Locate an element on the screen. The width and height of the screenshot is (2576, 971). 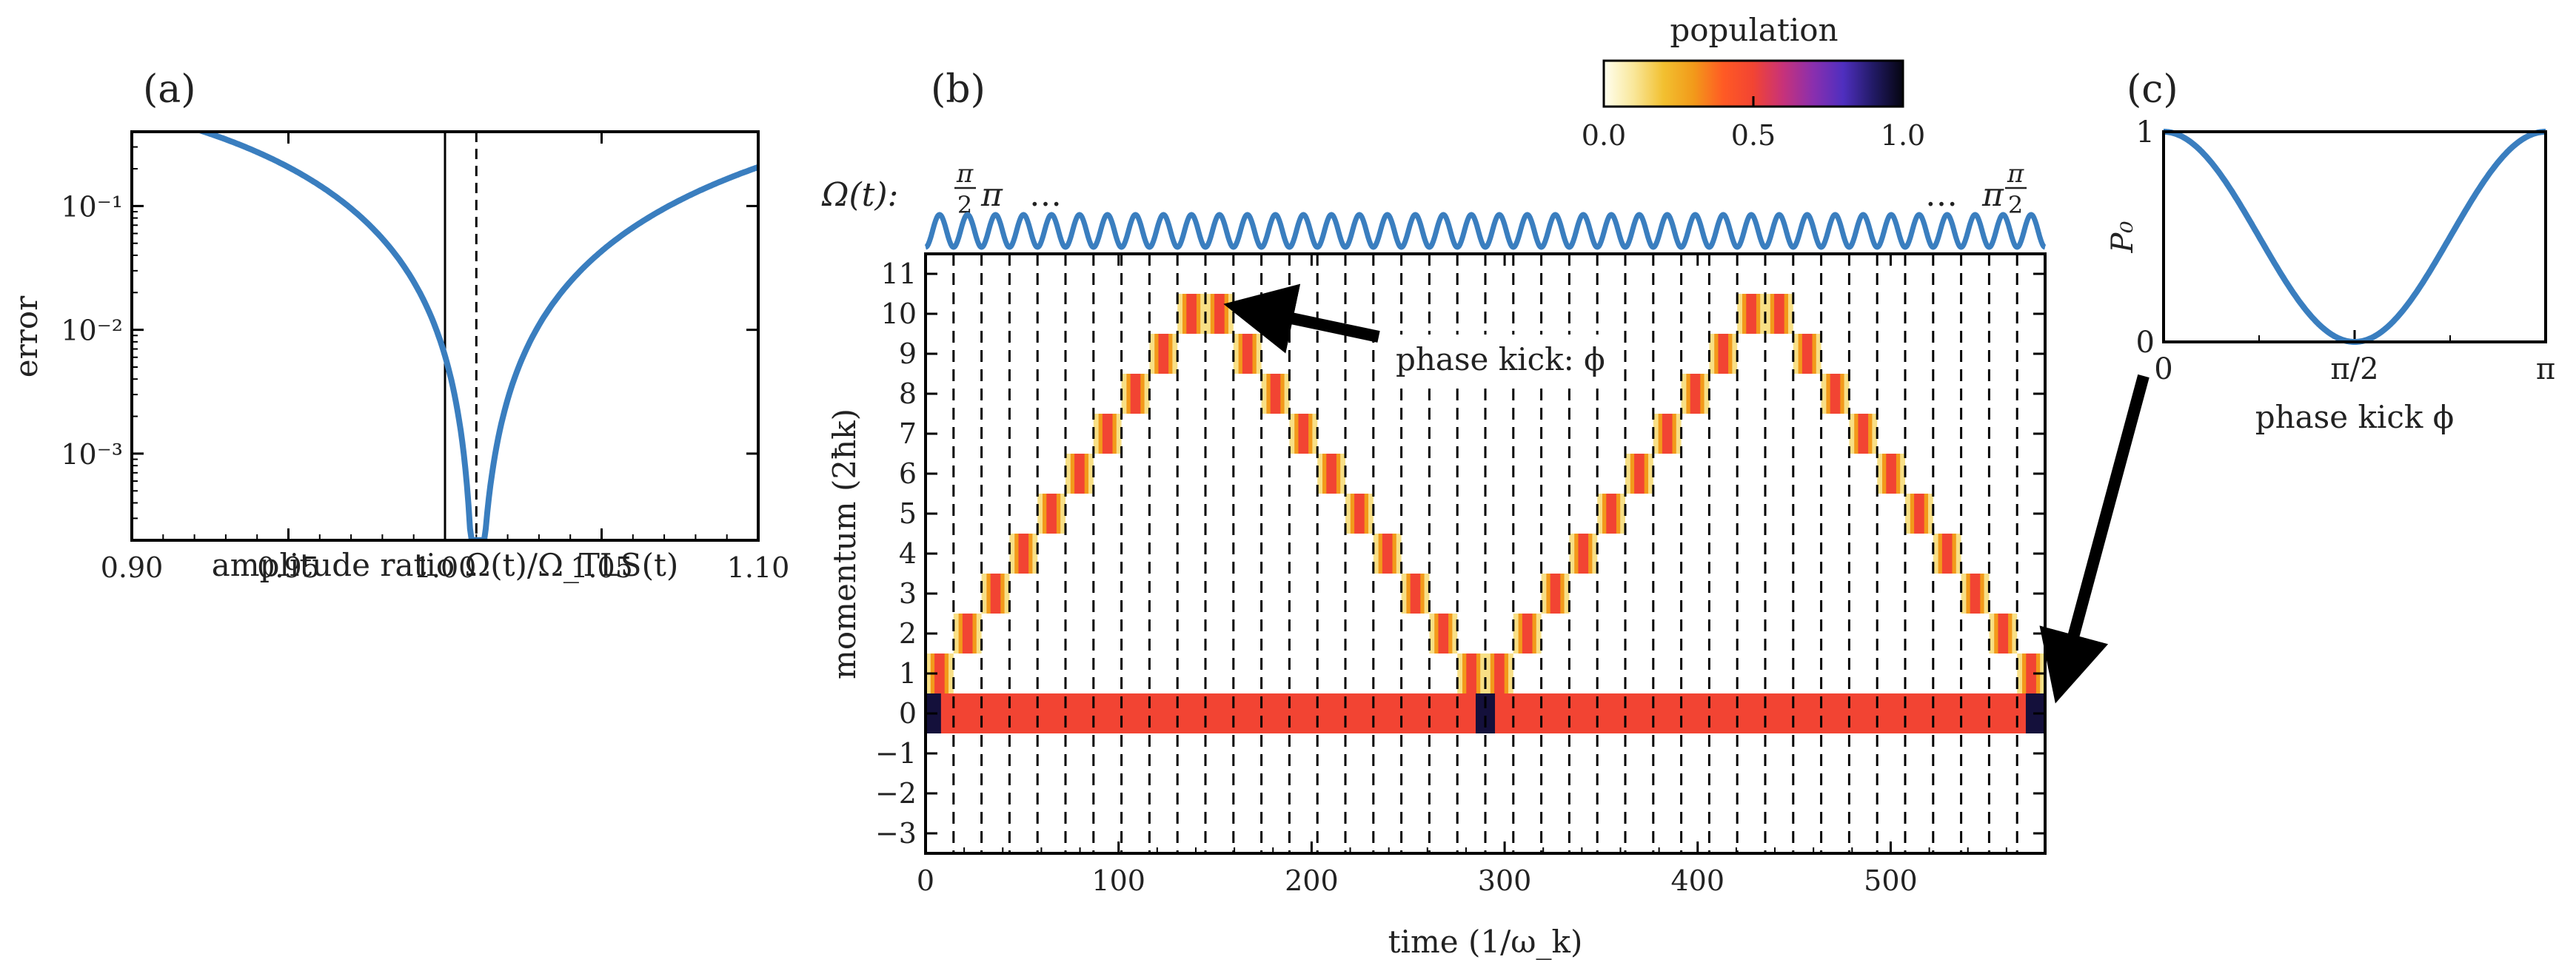
omega-left-frac-num: π is located at coordinates (965, 174).